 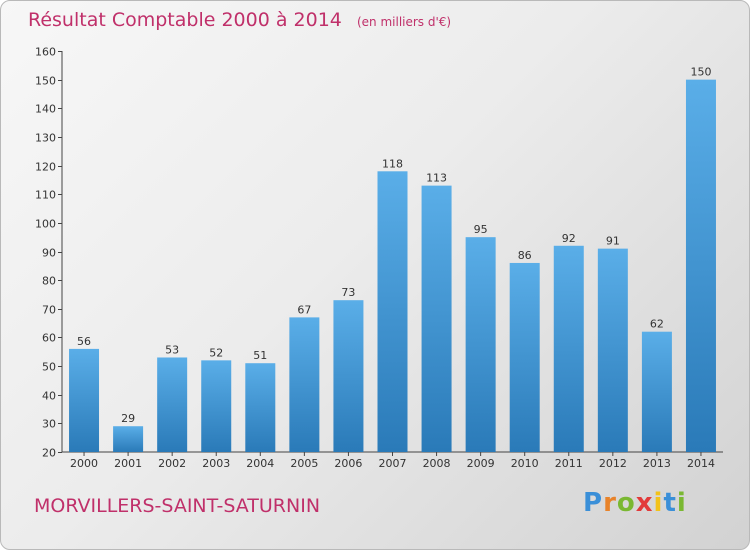 What do you see at coordinates (84, 463) in the screenshot?
I see `x-tick-label: 2000` at bounding box center [84, 463].